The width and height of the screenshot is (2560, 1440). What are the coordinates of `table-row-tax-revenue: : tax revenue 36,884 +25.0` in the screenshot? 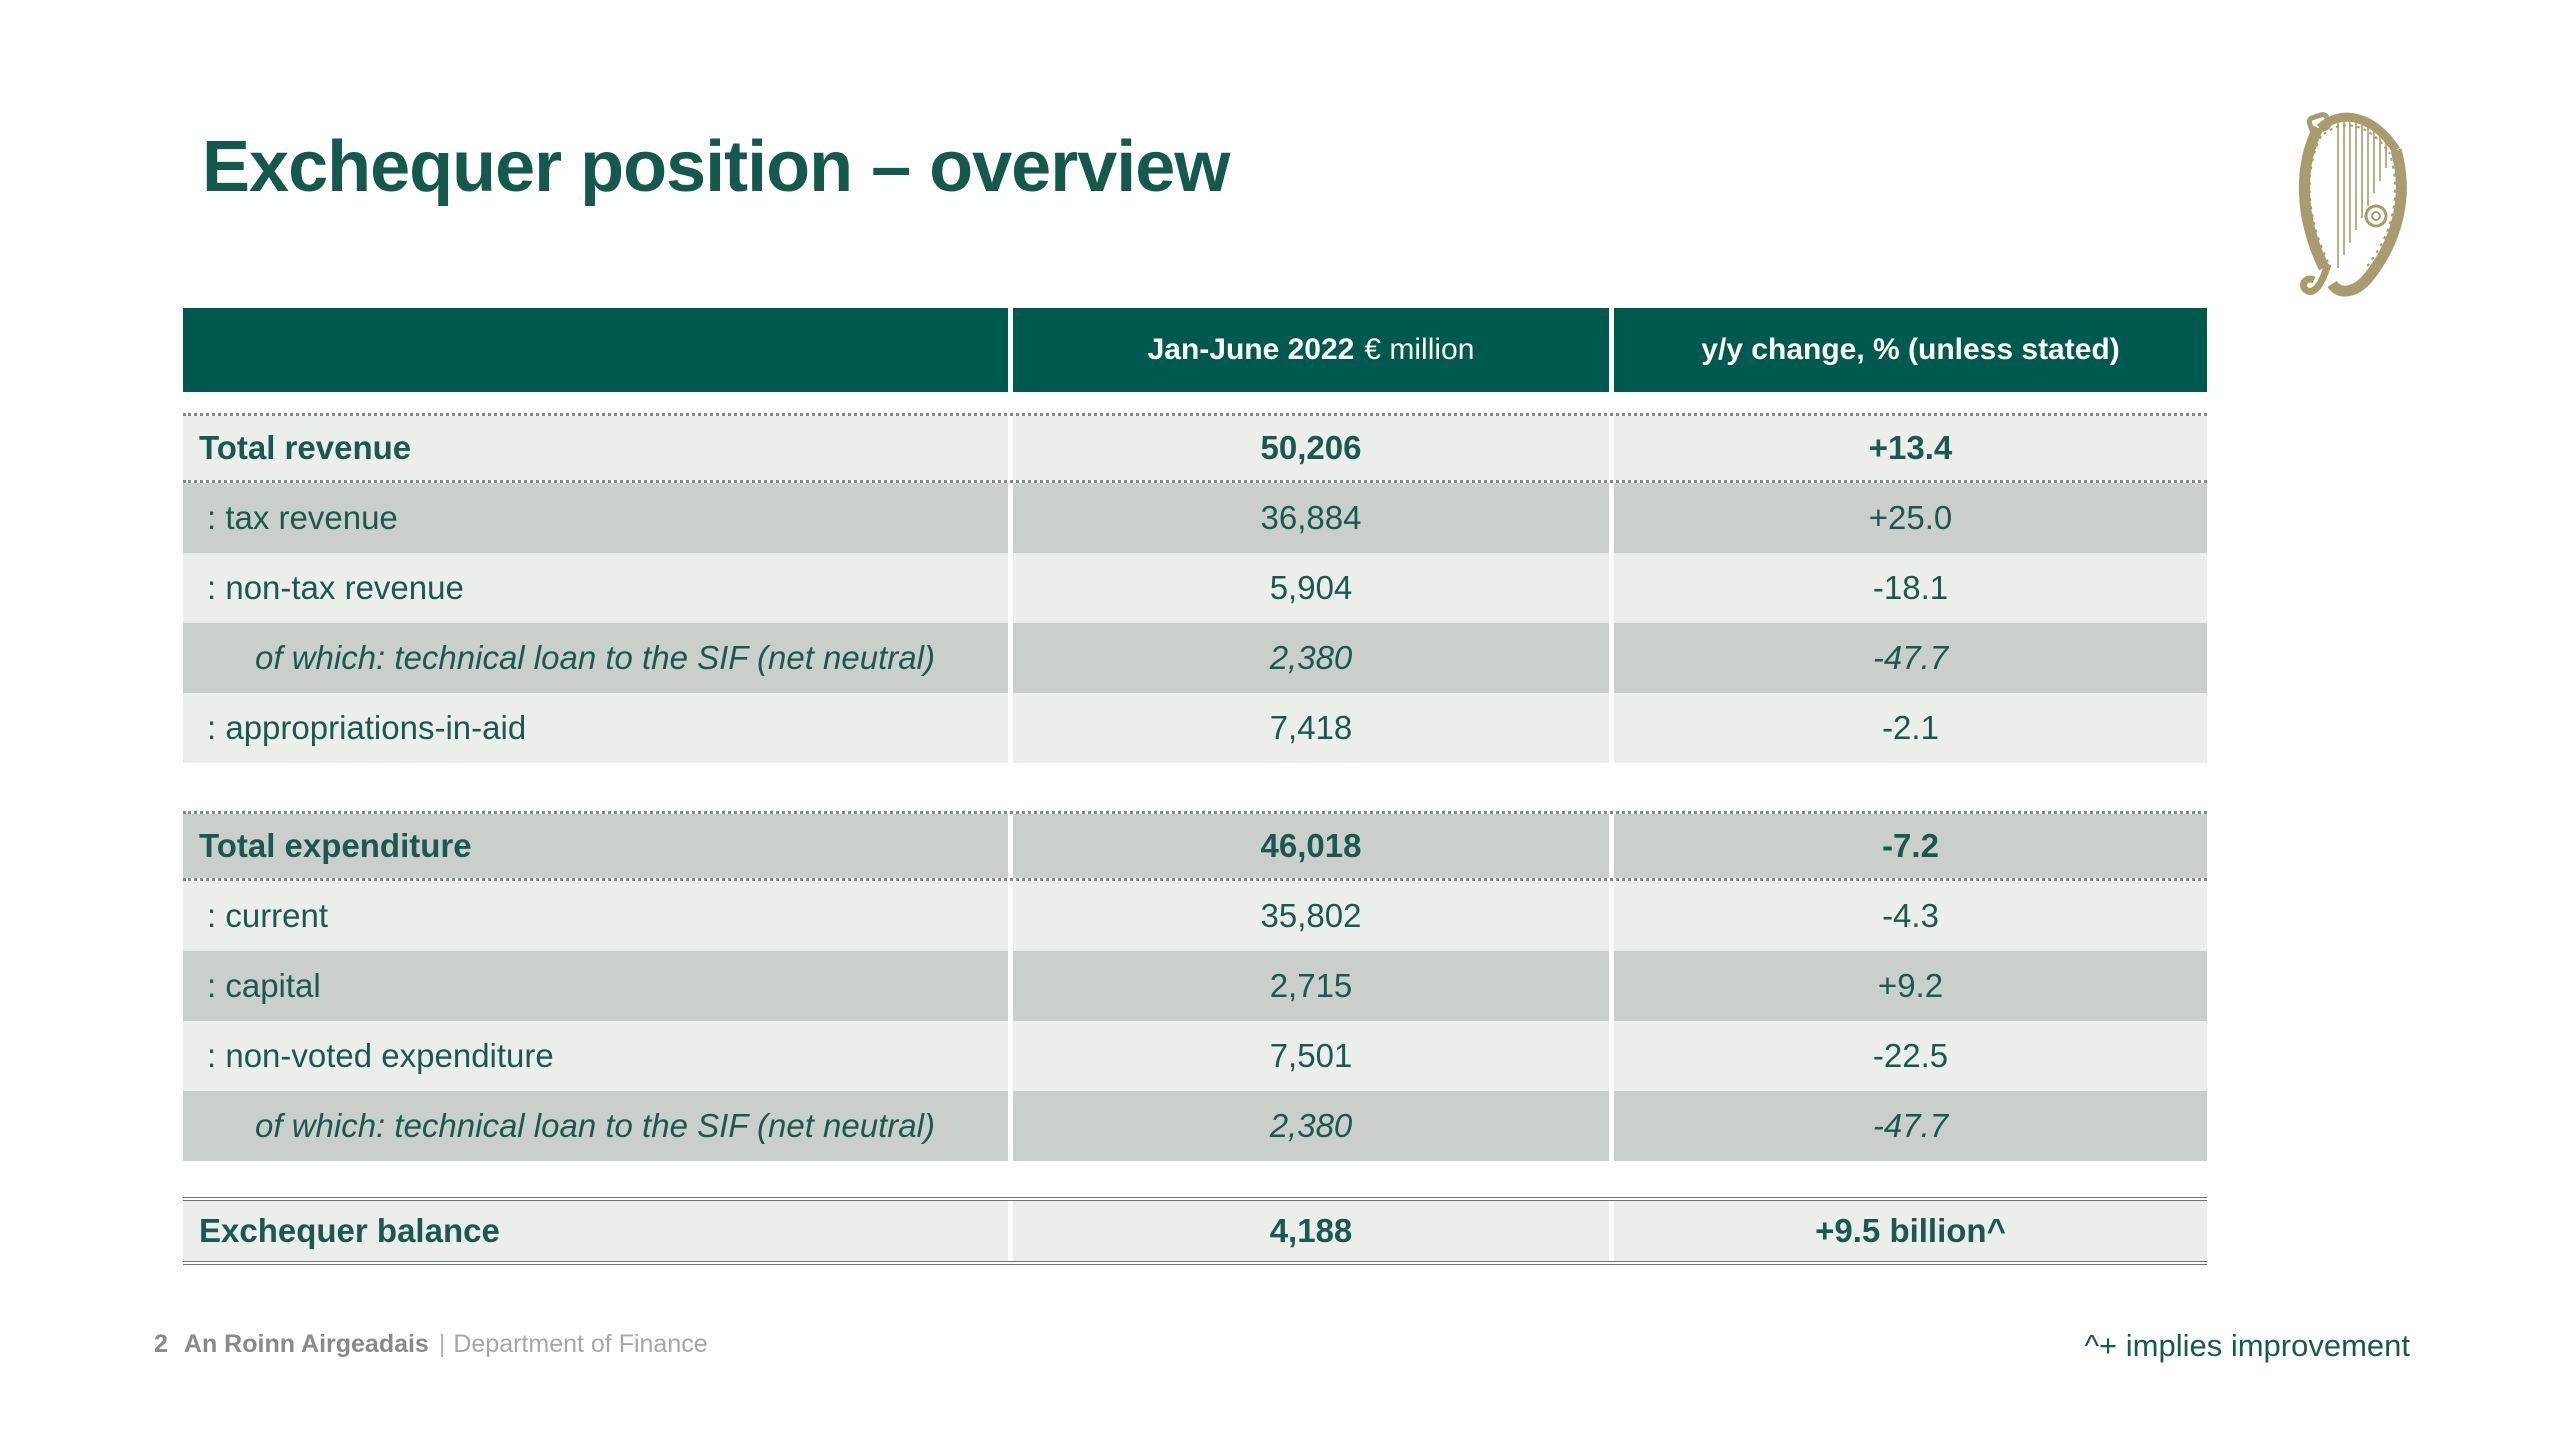 It's located at (1195, 518).